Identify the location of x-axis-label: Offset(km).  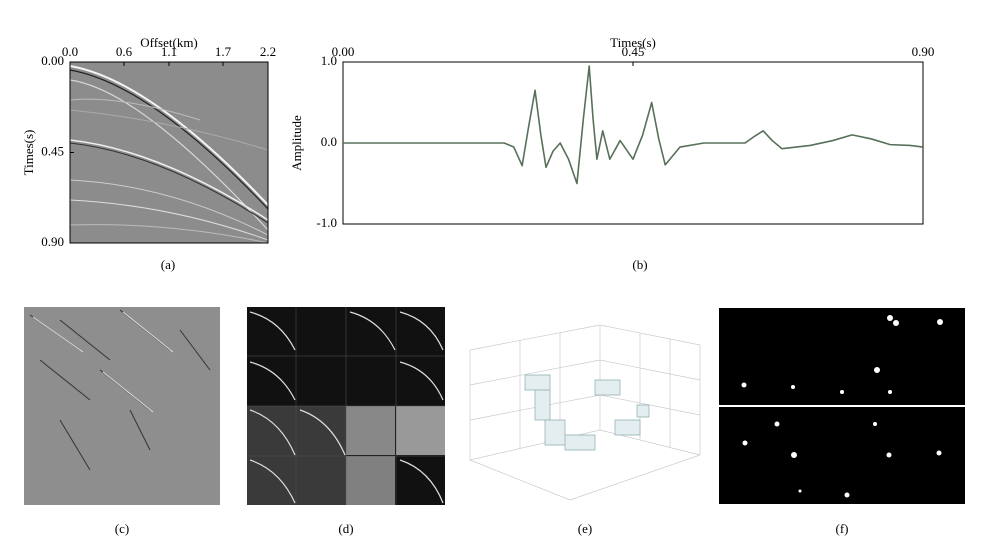
(169, 42).